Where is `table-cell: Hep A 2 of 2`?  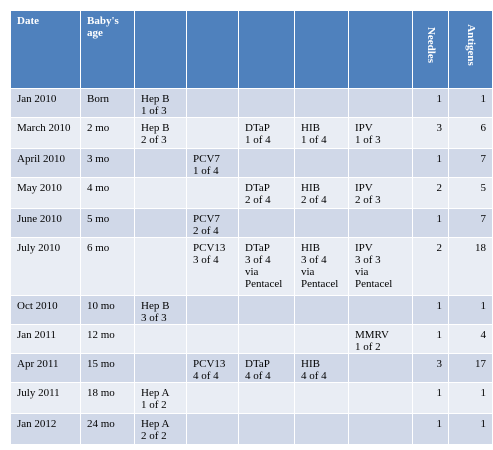 table-cell: Hep A 2 of 2 is located at coordinates (160, 429).